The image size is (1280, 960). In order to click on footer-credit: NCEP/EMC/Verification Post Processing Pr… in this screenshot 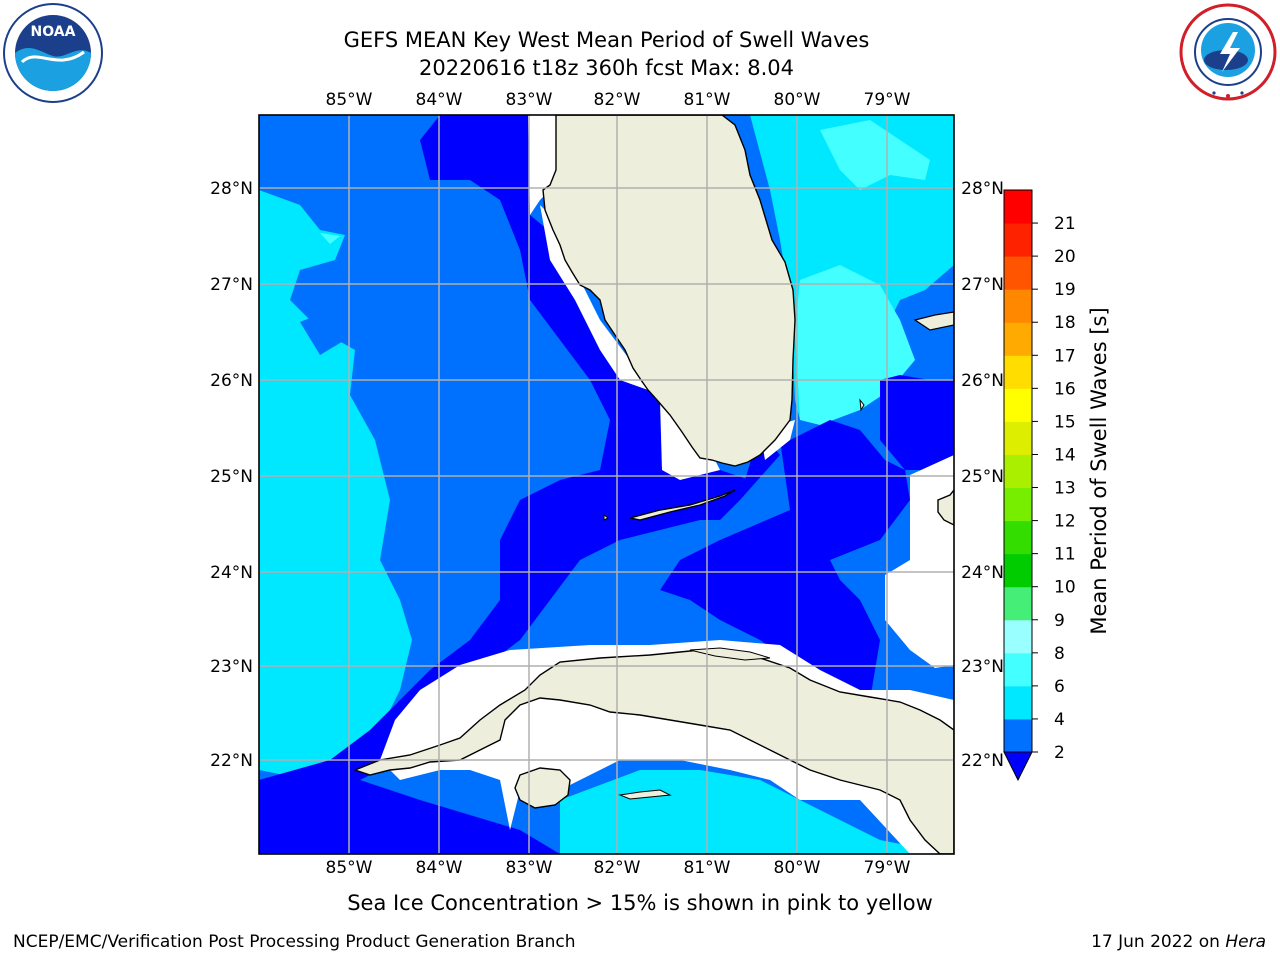, I will do `click(294, 942)`.